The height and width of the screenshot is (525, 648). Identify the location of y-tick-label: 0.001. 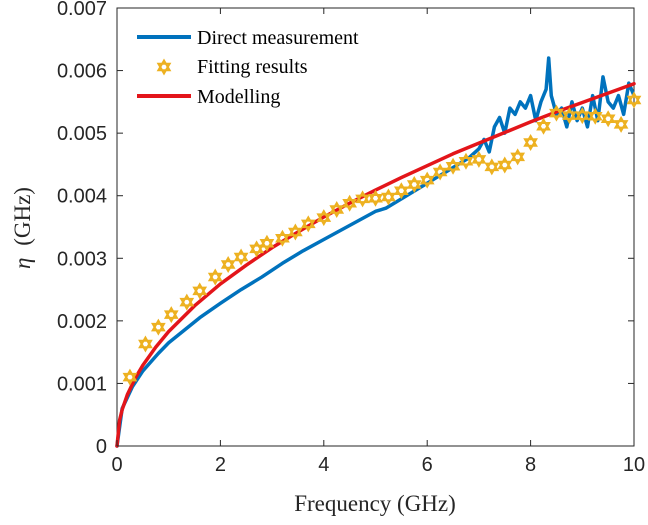
(82, 384).